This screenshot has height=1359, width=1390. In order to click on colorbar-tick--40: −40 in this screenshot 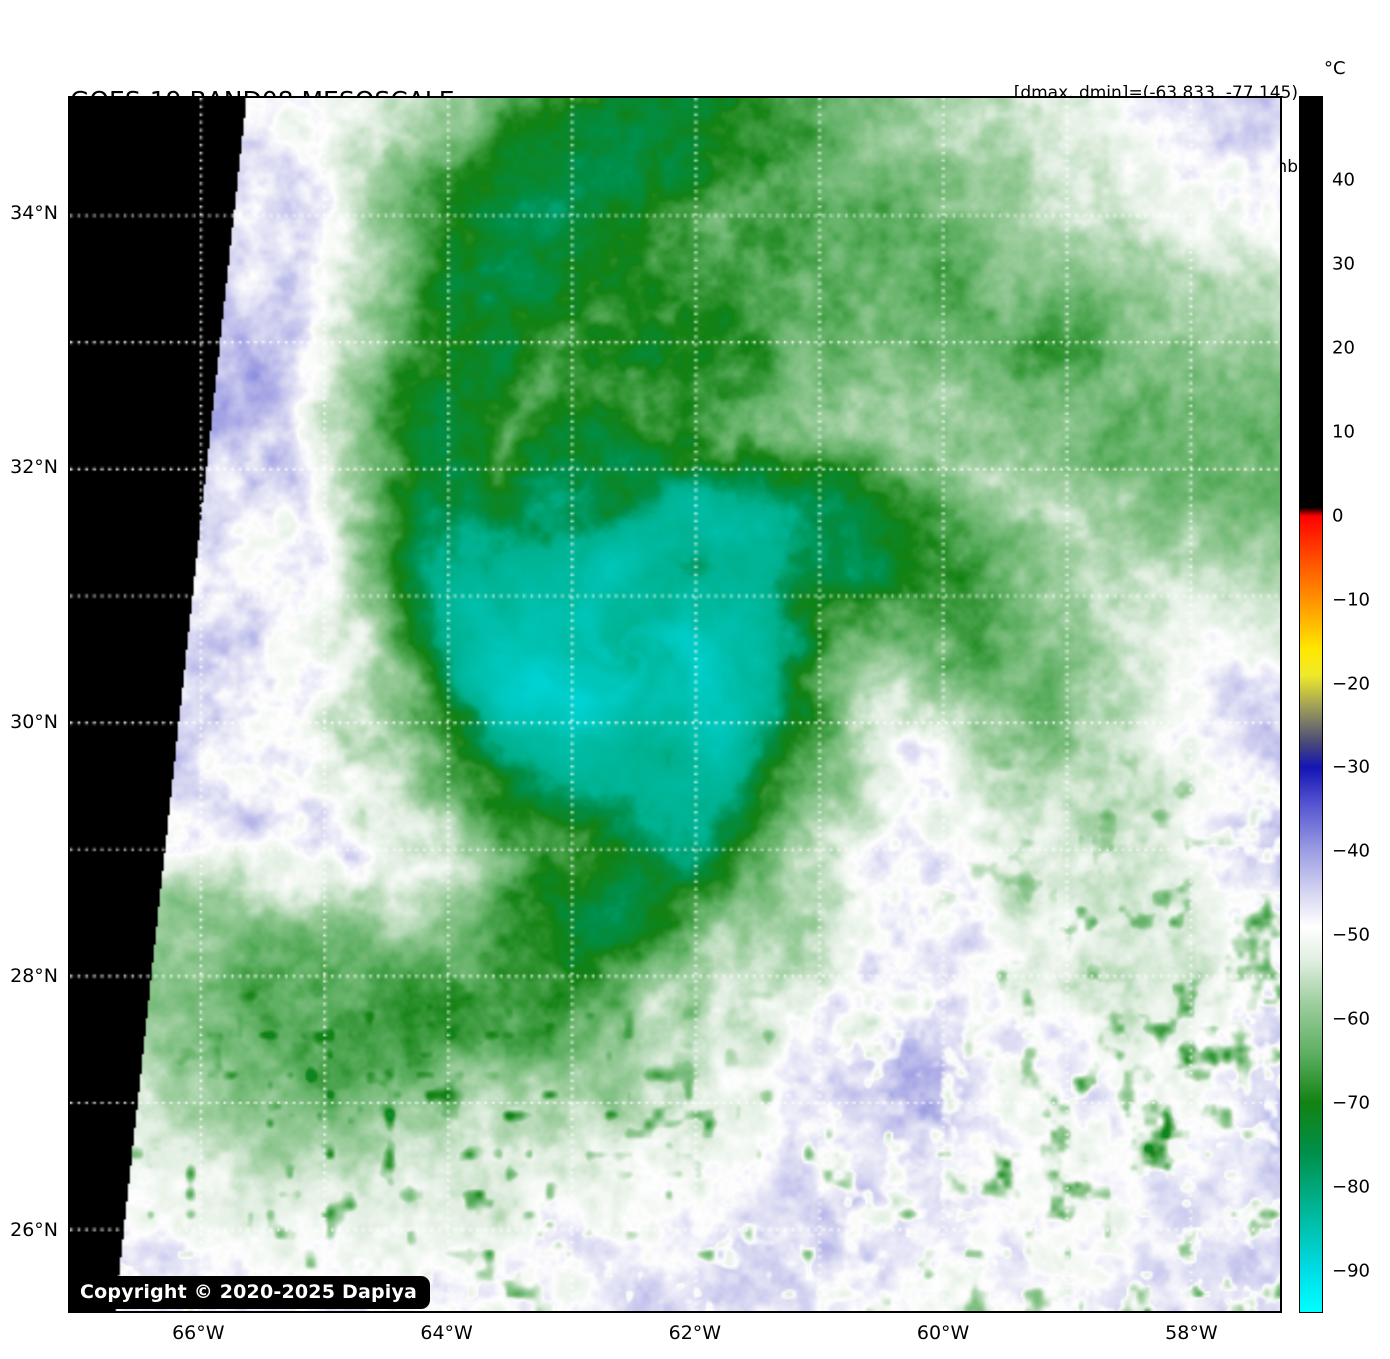, I will do `click(1351, 851)`.